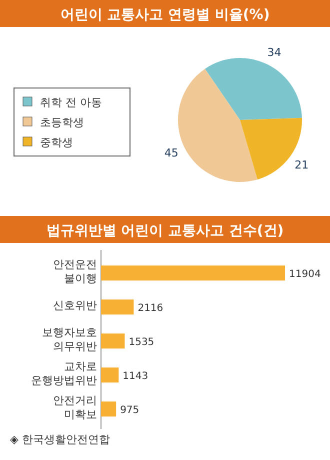 The image size is (330, 460). Describe the element at coordinates (75, 407) in the screenshot. I see `y-tick-label: 안전거리 미확보` at that location.